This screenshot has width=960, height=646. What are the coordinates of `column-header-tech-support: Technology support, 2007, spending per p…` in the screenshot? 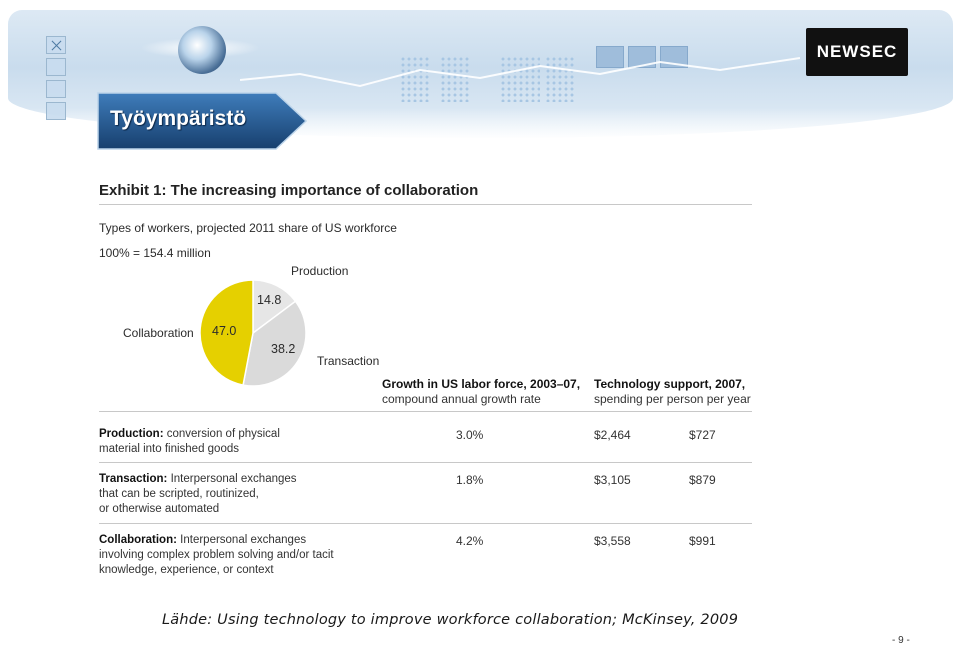 It's located at (672, 392).